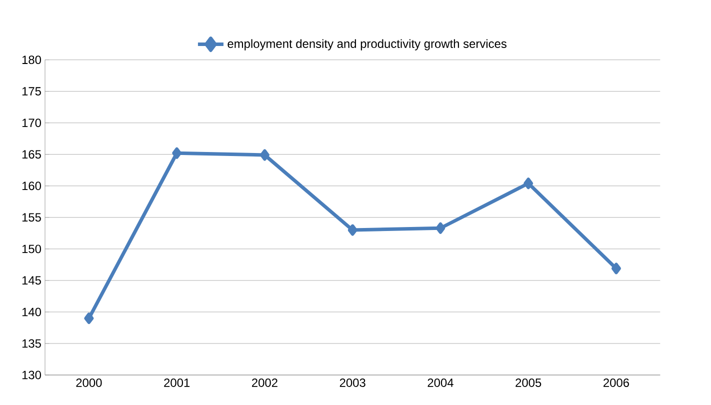 The width and height of the screenshot is (711, 405). Describe the element at coordinates (32, 375) in the screenshot. I see `y-tick-label: 130` at that location.